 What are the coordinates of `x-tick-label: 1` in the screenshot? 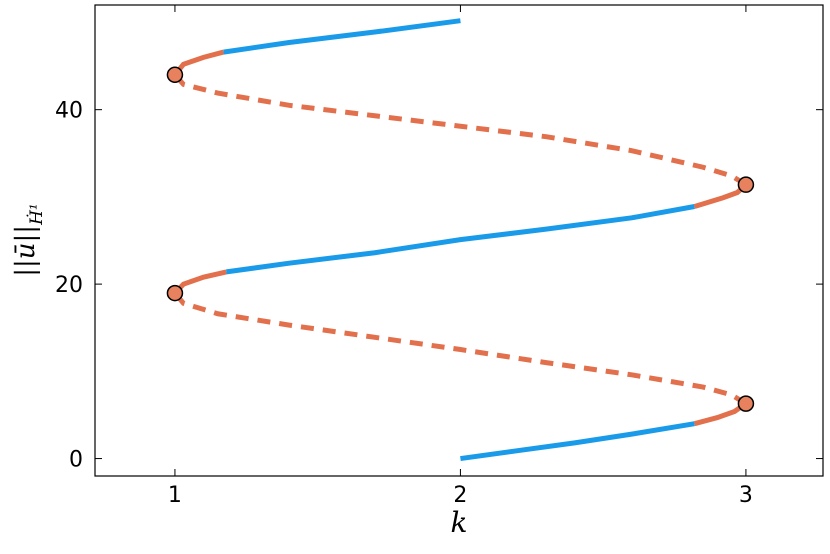 It's located at (175, 495).